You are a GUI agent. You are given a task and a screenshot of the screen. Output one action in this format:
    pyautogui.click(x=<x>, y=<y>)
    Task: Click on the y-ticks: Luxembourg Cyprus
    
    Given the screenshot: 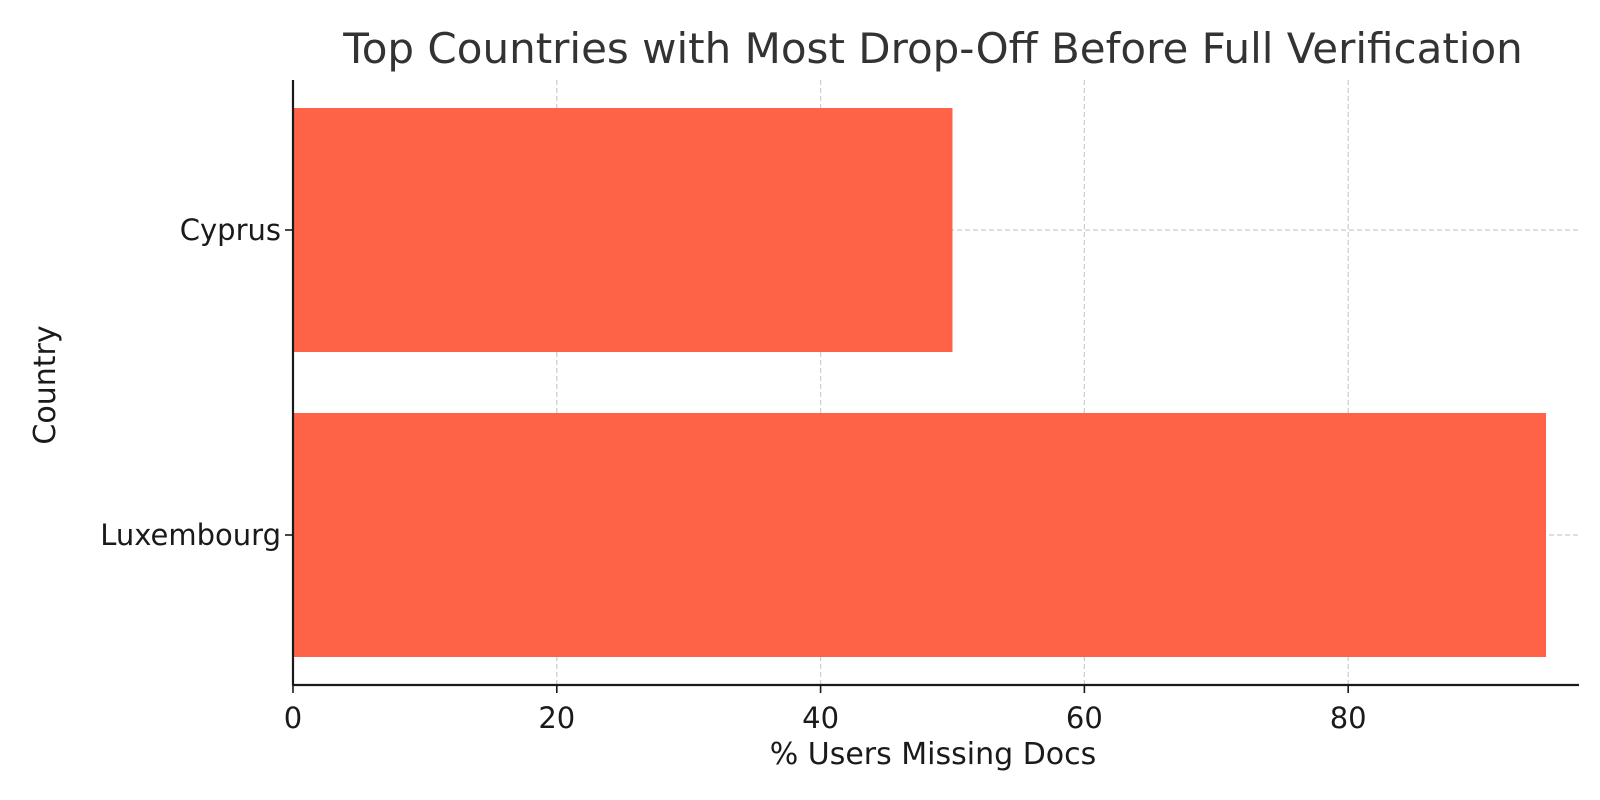 What is the action you would take?
    pyautogui.click(x=196, y=382)
    